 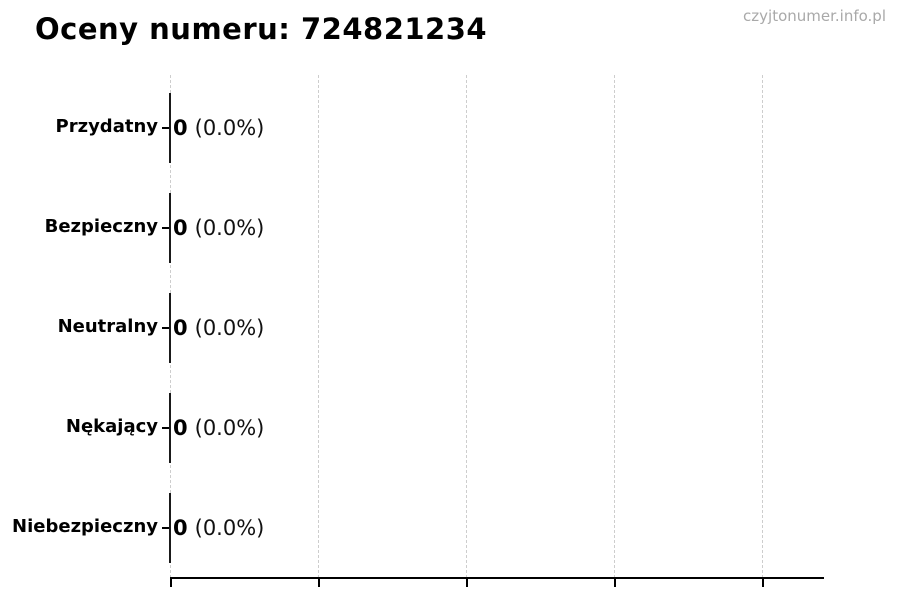 What do you see at coordinates (261, 29) in the screenshot?
I see `chart-title: Oceny numeru: 724821234` at bounding box center [261, 29].